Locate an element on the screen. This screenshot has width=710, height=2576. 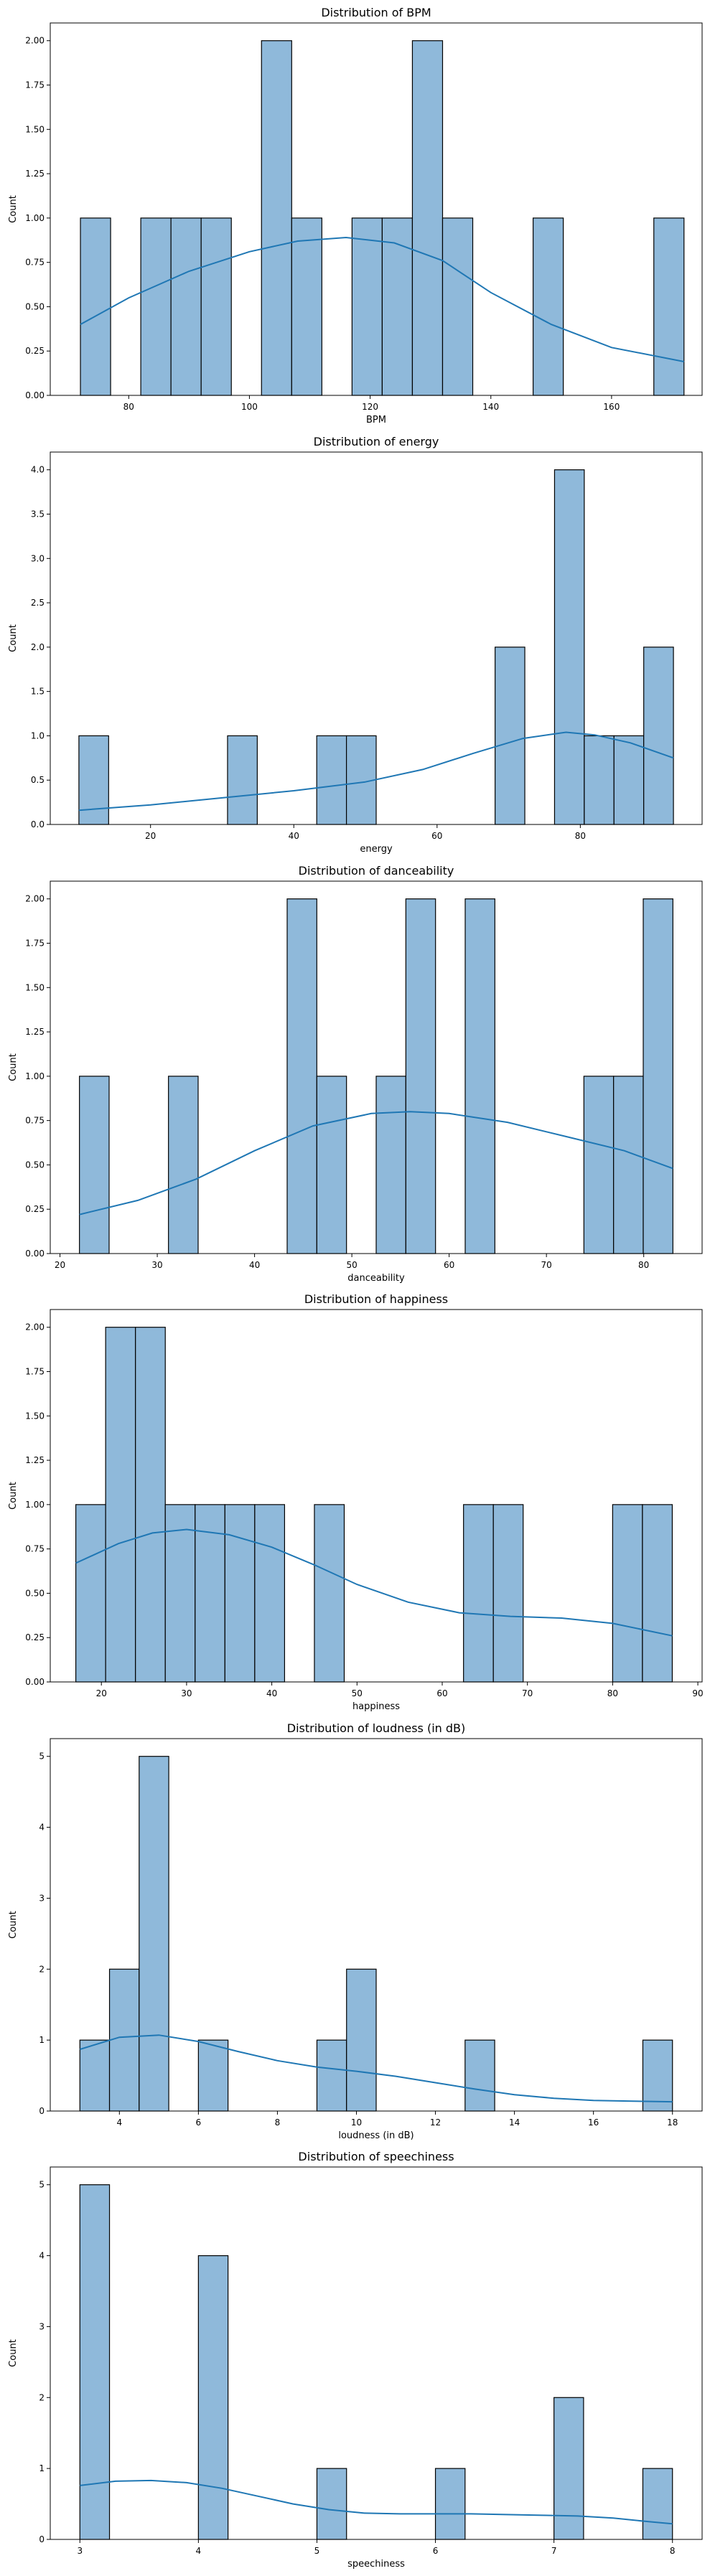
chart-title: Distribution of speechiness is located at coordinates (376, 2156).